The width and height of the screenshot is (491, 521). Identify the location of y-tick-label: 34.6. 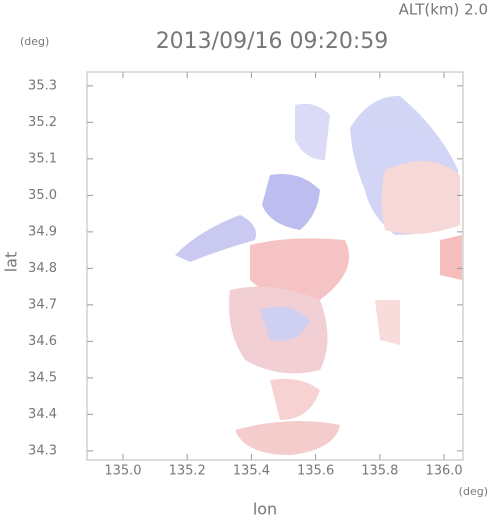
(42, 341).